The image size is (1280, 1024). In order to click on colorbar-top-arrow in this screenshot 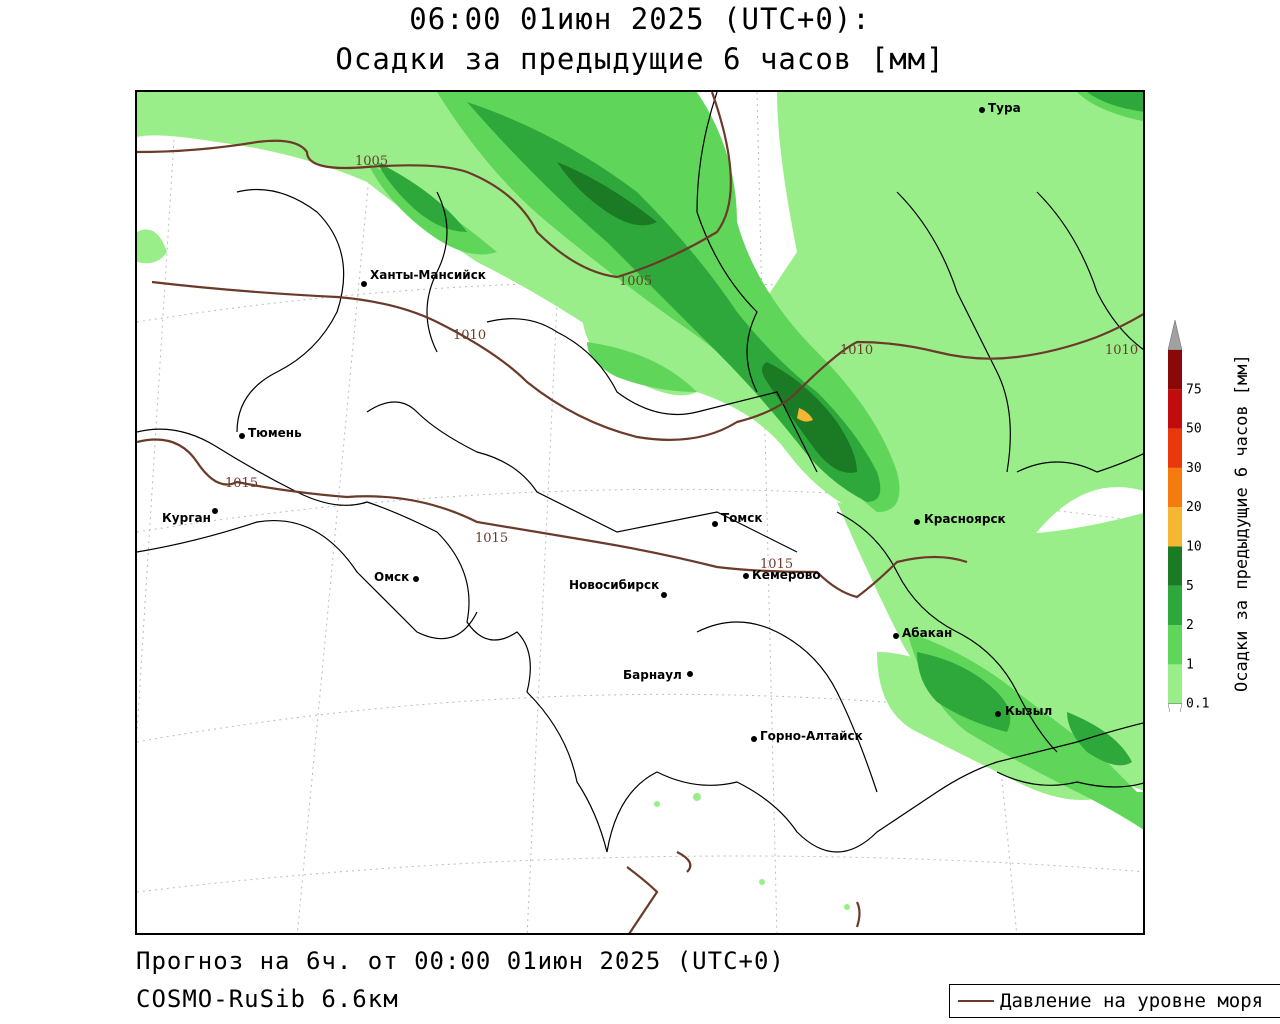, I will do `click(1175, 335)`.